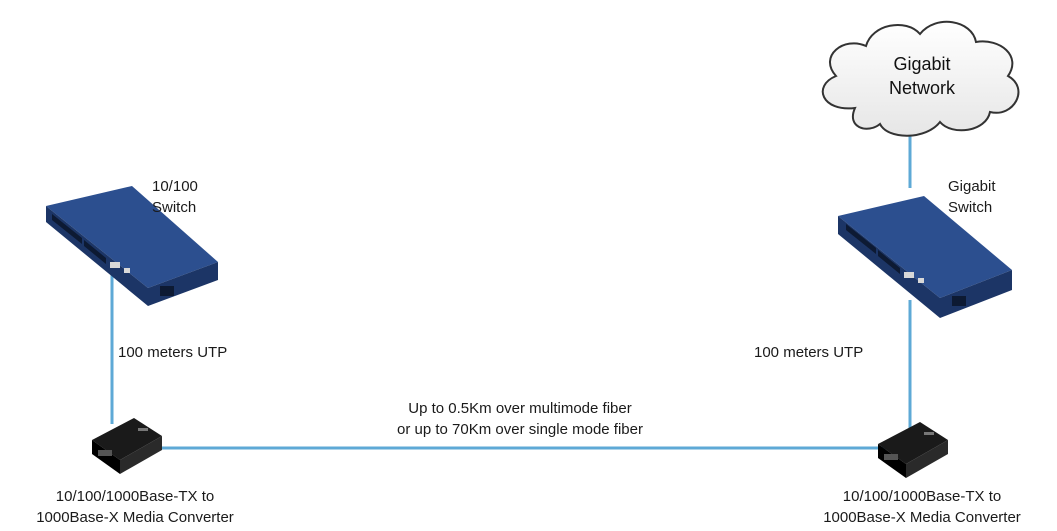 The height and width of the screenshot is (531, 1057). Describe the element at coordinates (175, 186) in the screenshot. I see `left-switch-label-line1: 10/100` at that location.